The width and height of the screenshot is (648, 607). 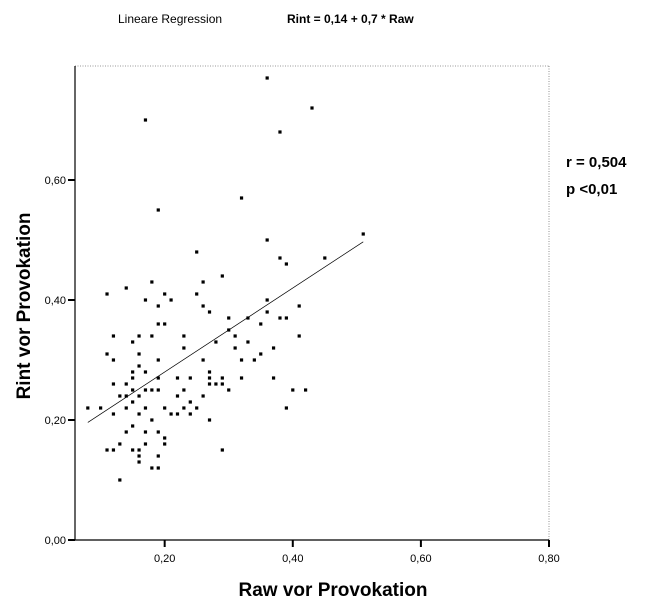 I want to click on y-tick-label: 0,60, so click(x=55, y=181).